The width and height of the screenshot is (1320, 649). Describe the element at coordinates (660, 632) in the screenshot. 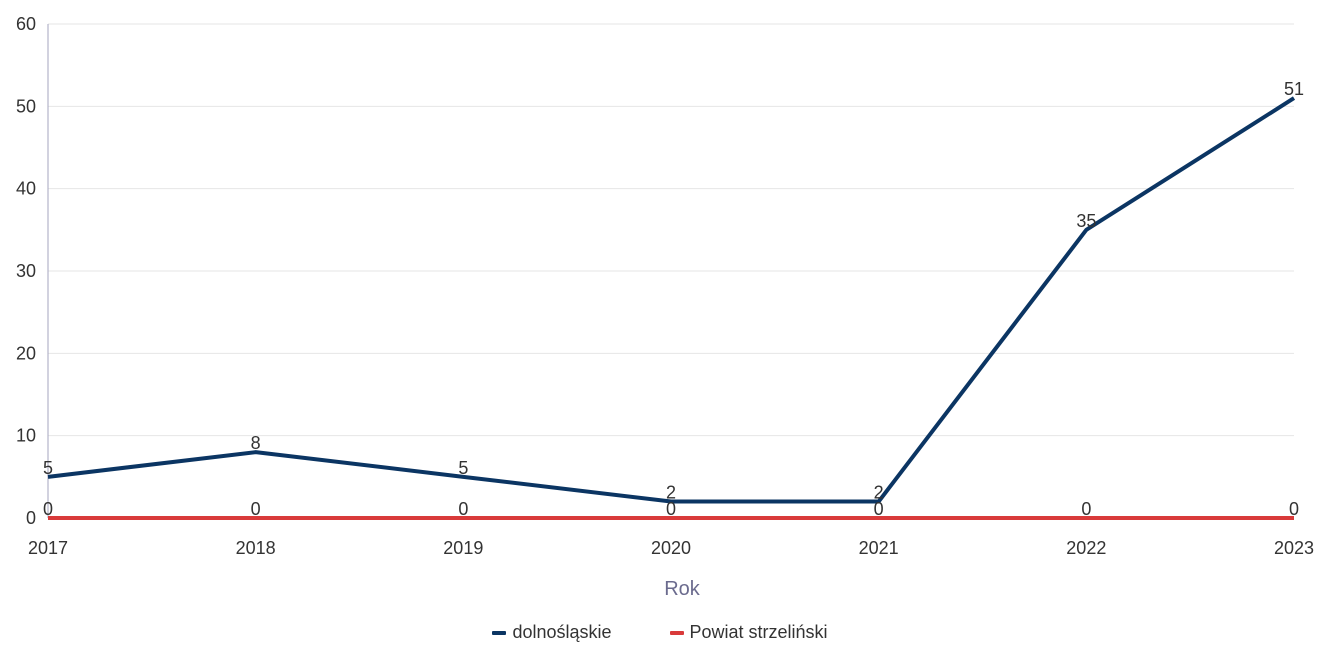

I see `legend: dolnośląskie Powiat strzeliński` at that location.